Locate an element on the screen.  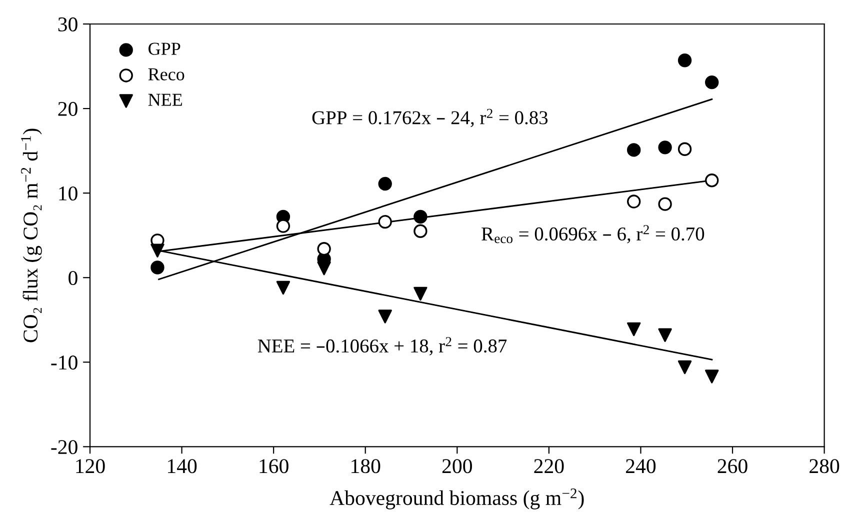
x-tick-label: 120 is located at coordinates (90, 466).